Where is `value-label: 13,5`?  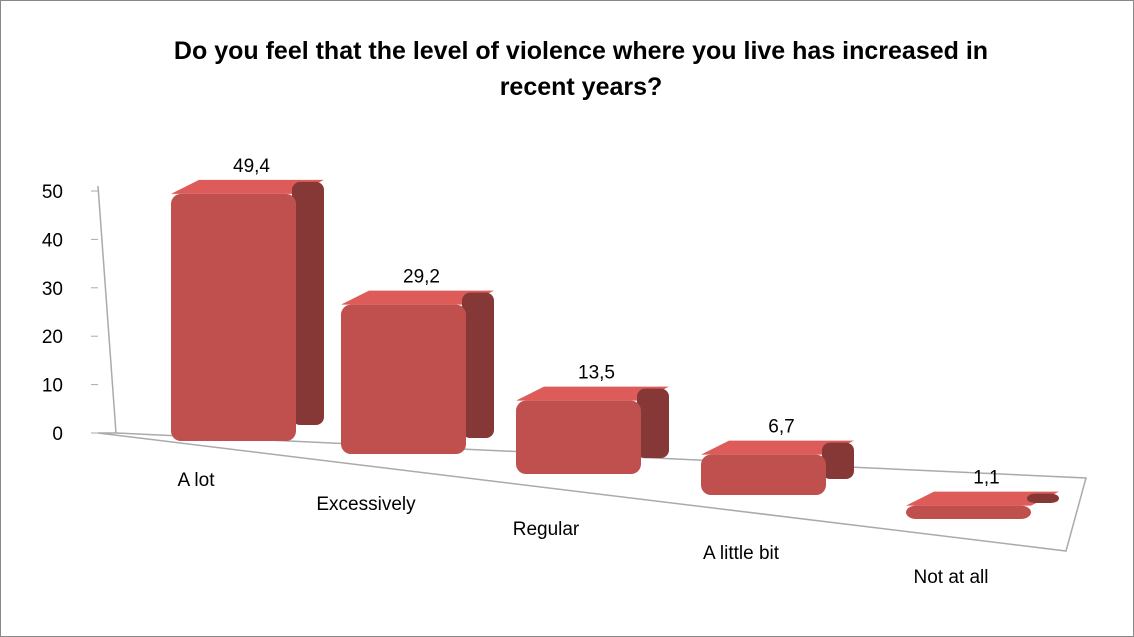 value-label: 13,5 is located at coordinates (596, 373).